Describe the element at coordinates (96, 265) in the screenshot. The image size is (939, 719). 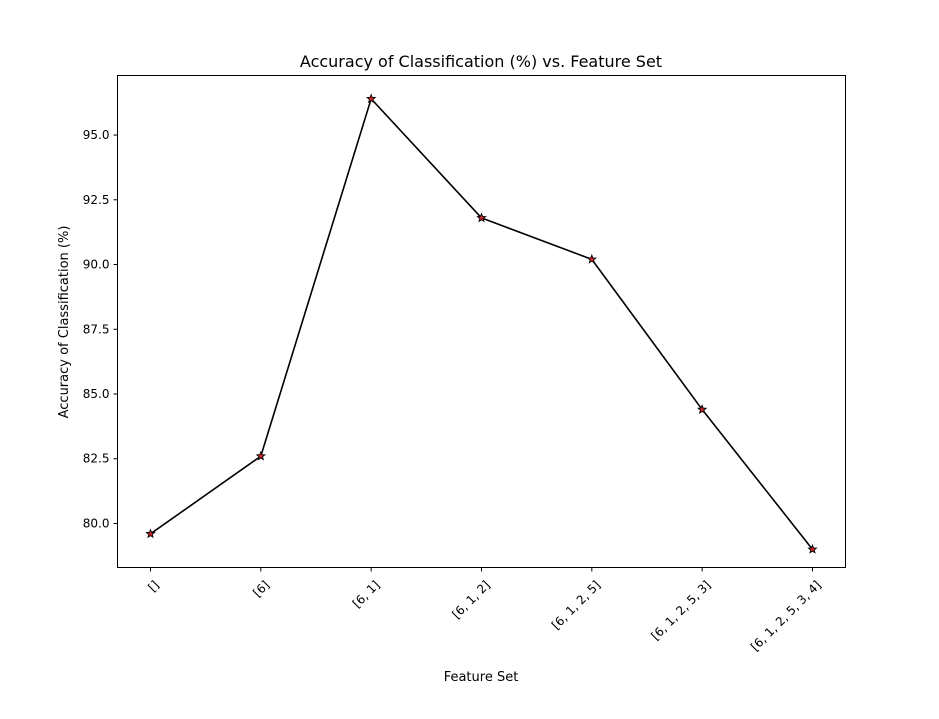
I see `y-tick-label: 90.0` at that location.